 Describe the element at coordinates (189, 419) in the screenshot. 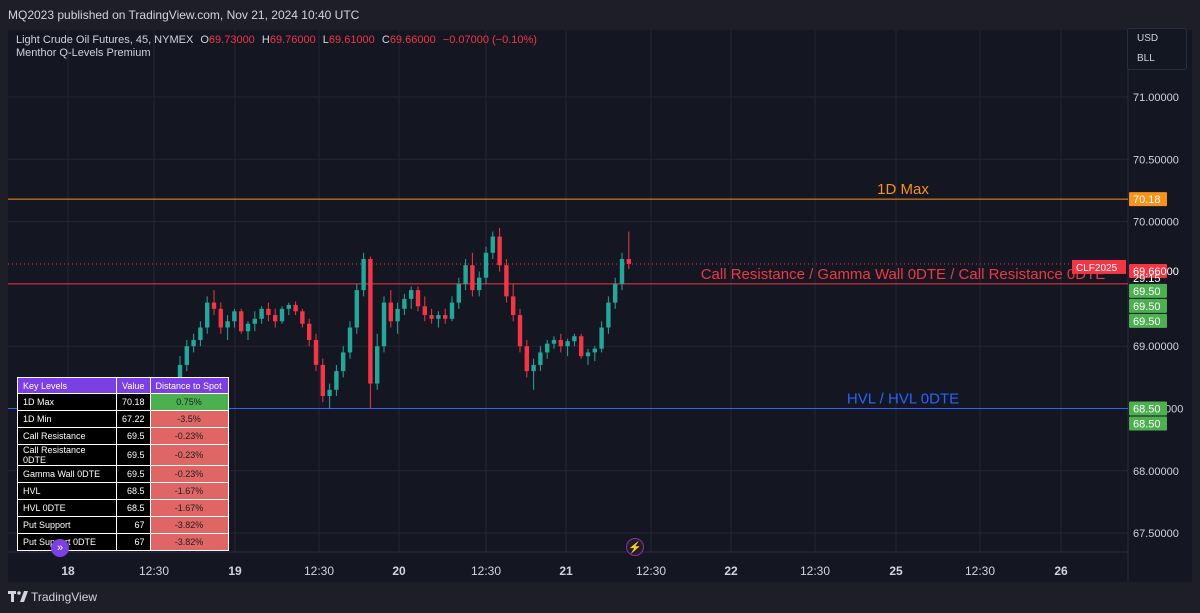

I see `level-distance: -3.5%` at that location.